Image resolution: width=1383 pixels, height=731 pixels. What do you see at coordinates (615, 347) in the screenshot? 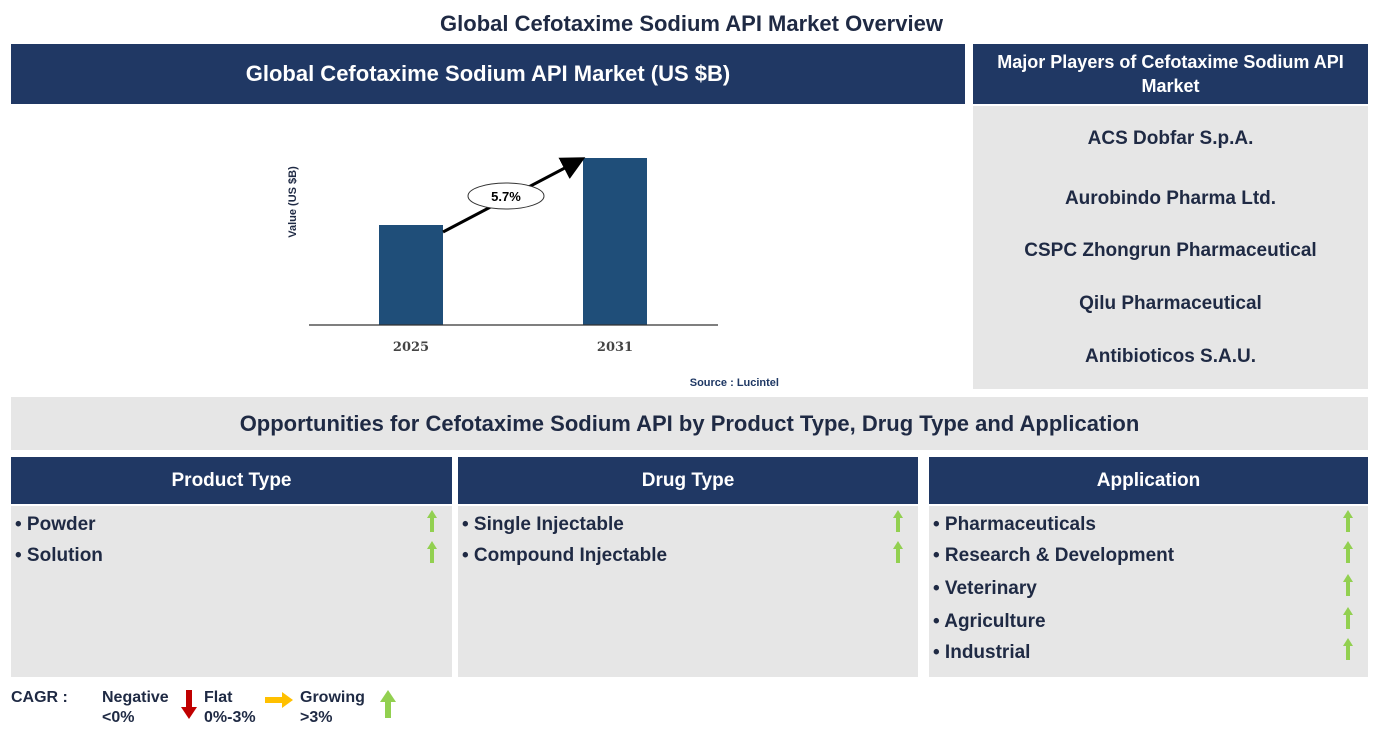
I see `x-tick-label: 2031` at bounding box center [615, 347].